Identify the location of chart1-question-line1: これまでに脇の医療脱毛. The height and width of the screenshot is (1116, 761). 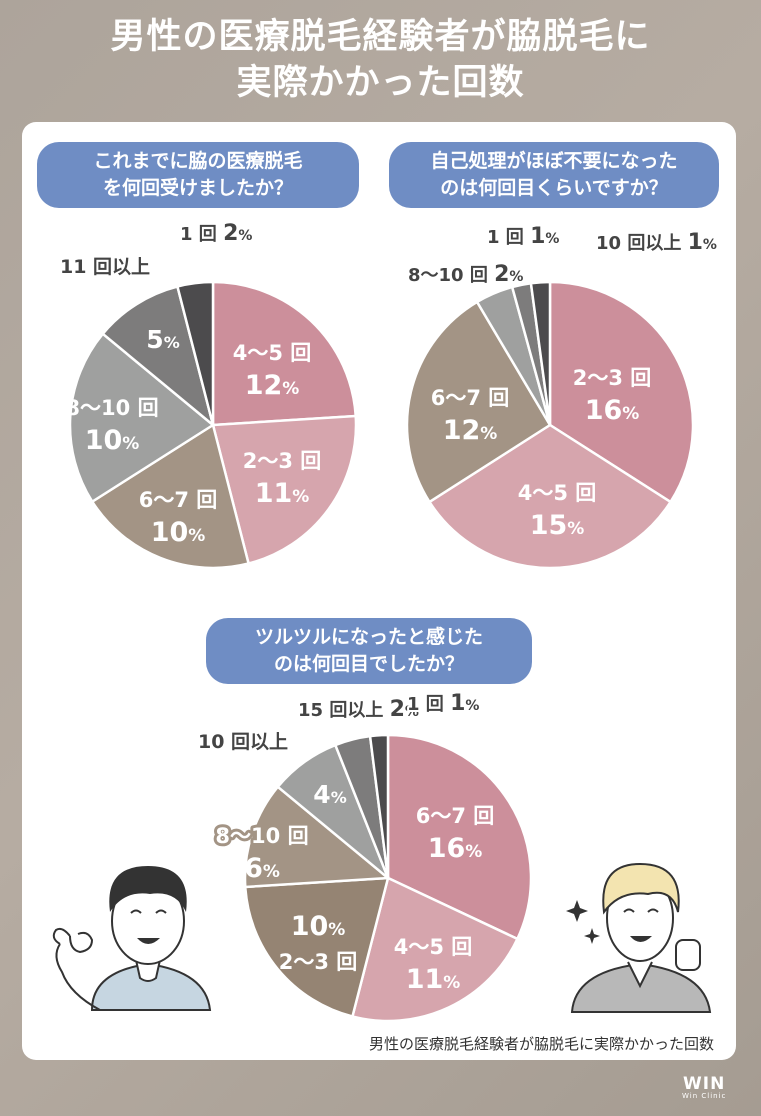
(198, 161).